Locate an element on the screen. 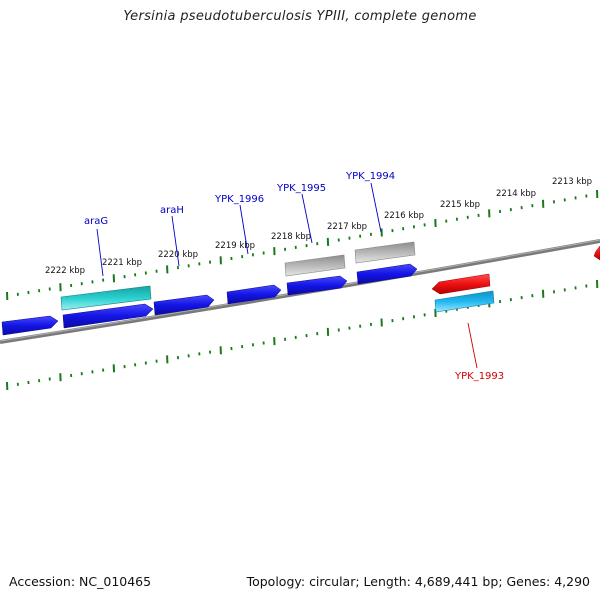  scale-label: 2215 kbp is located at coordinates (460, 205).